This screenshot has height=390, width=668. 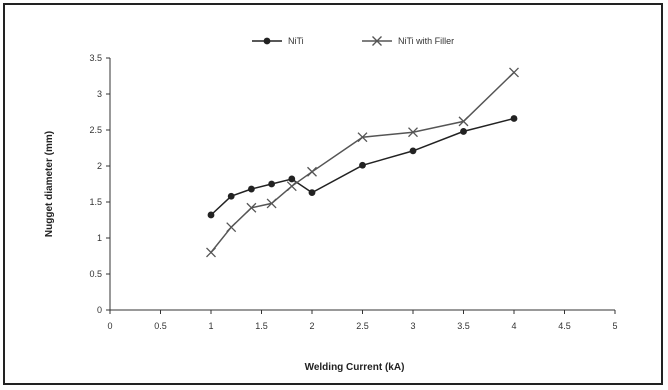 I want to click on legend-marker-niti-with-filler, so click(x=377, y=41).